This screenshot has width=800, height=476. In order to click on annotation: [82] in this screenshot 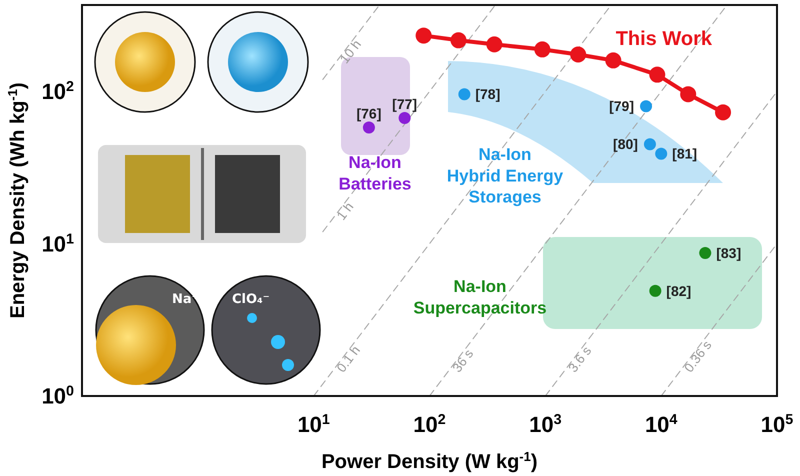, I will do `click(679, 290)`.